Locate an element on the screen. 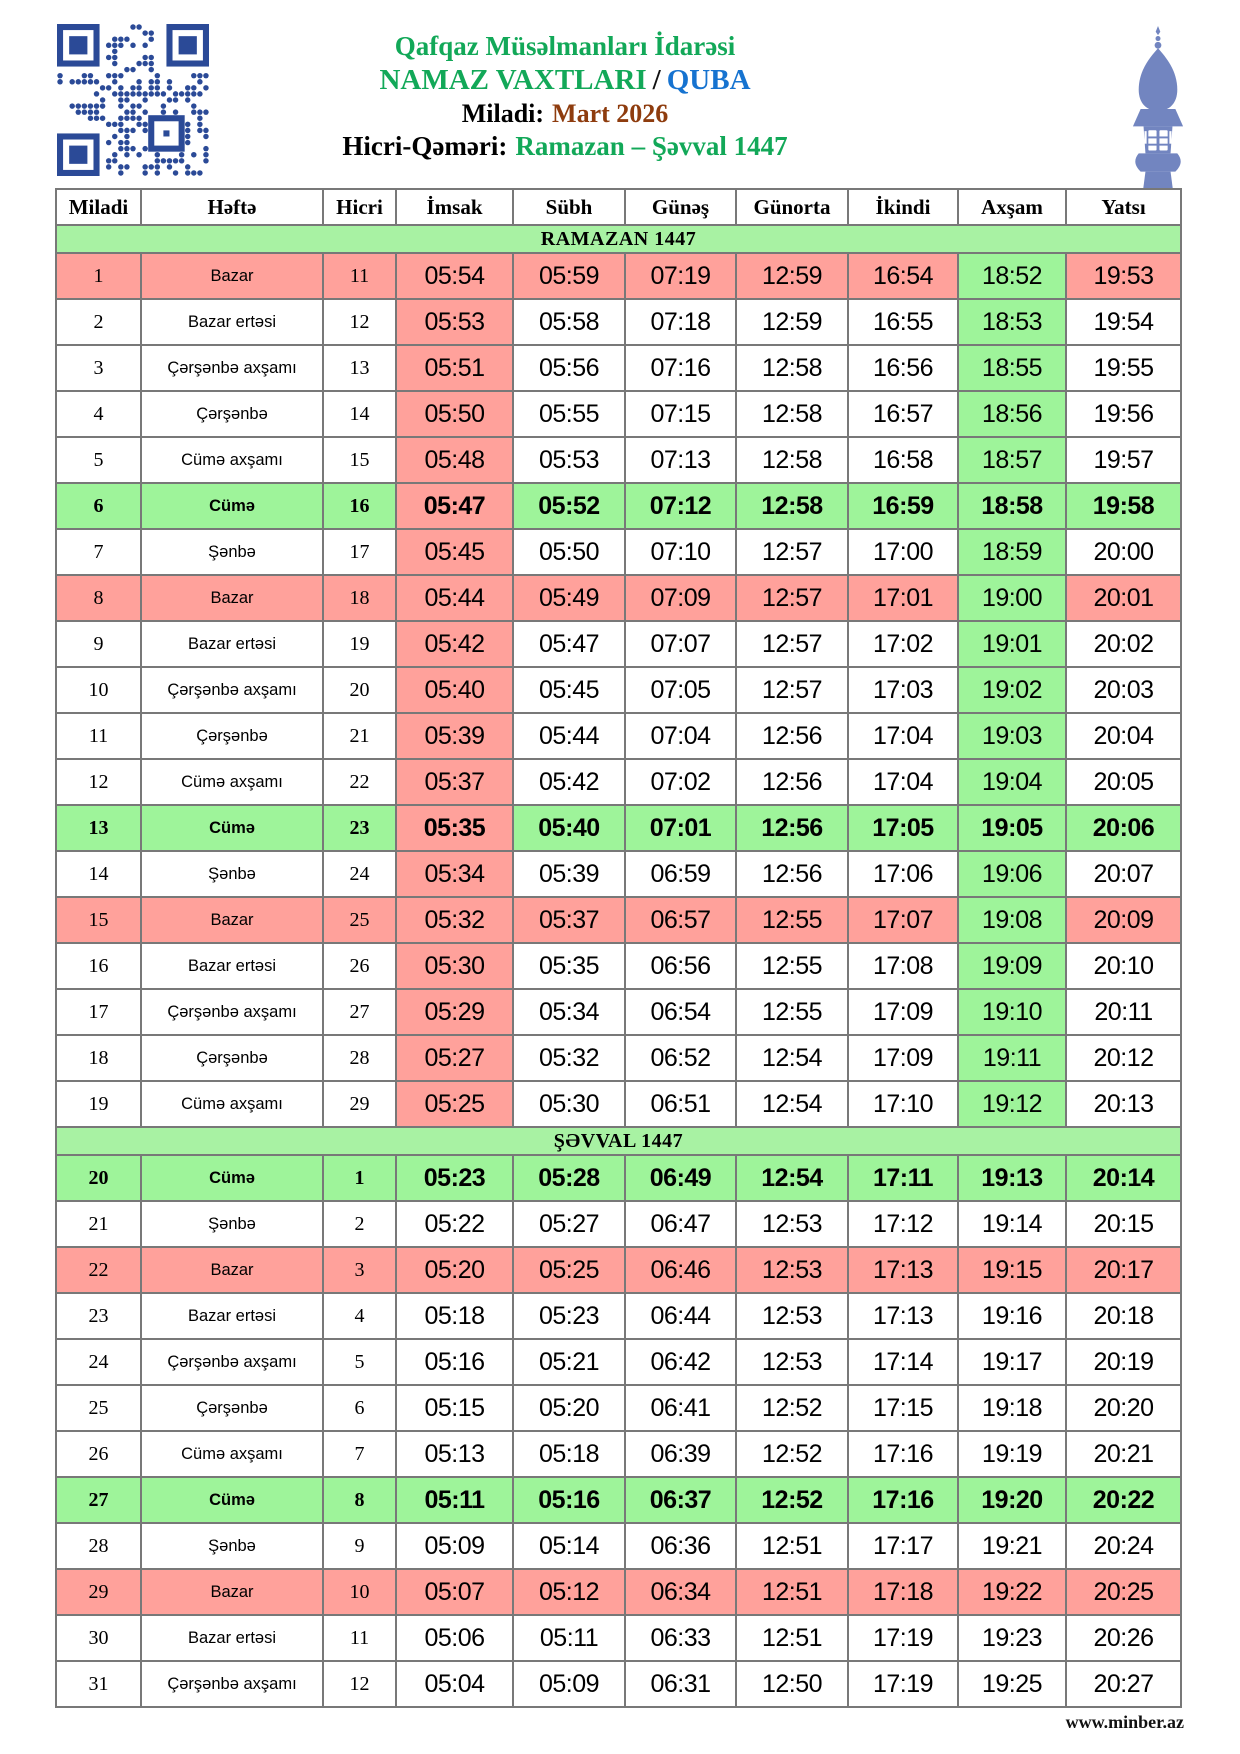  cell-ikindi: 17:14 is located at coordinates (903, 1362).